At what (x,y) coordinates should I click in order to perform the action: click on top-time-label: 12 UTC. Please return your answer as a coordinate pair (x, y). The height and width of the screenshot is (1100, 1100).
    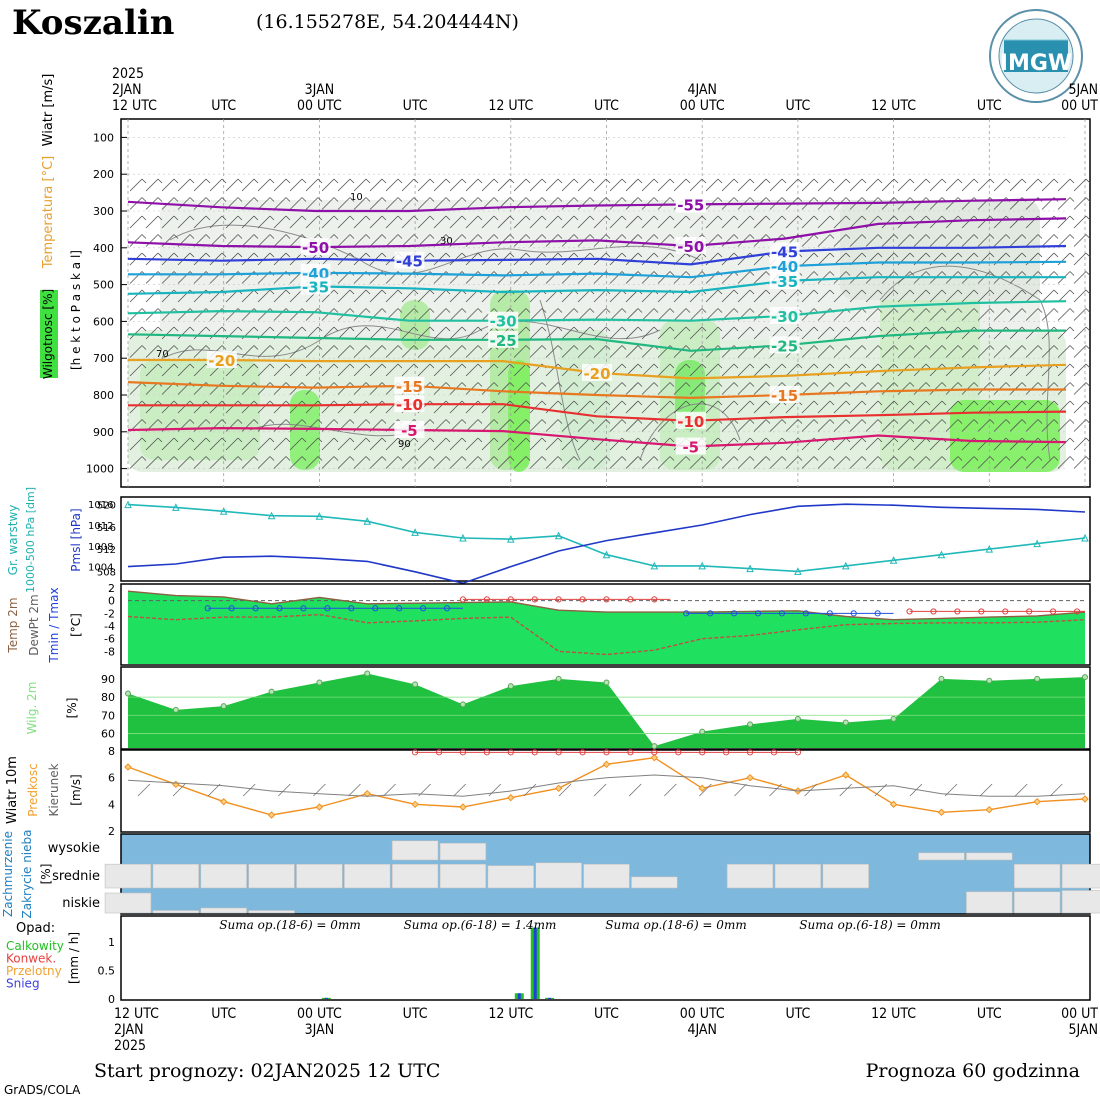
    Looking at the image, I should click on (510, 106).